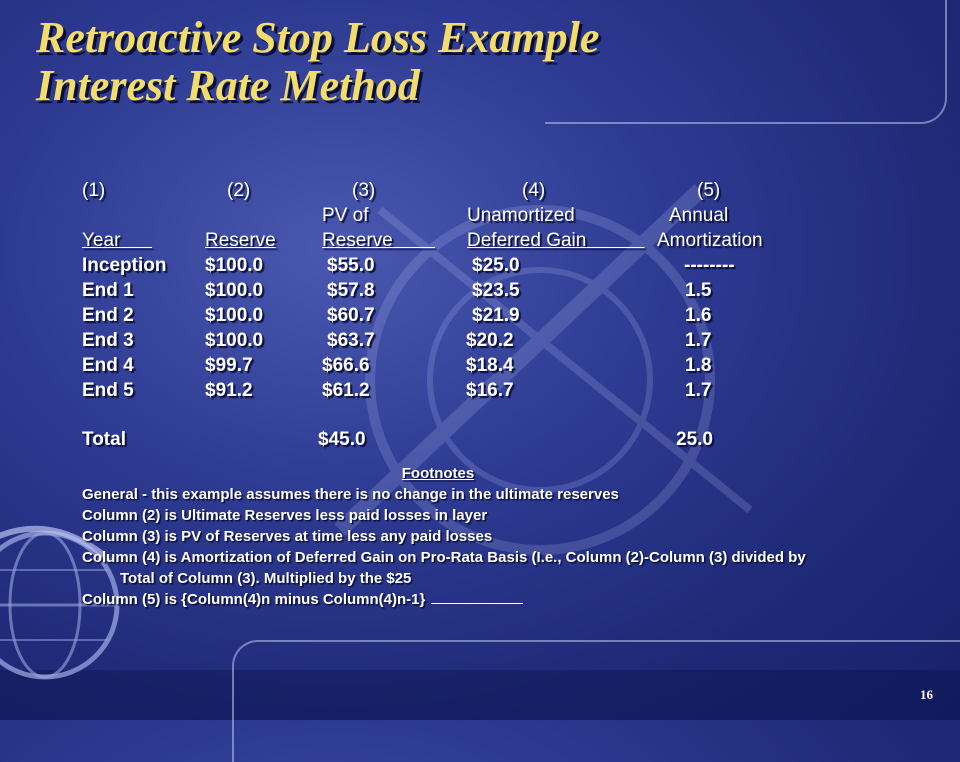 This screenshot has height=762, width=960. I want to click on cell-pv-reserve: $66.6, so click(346, 365).